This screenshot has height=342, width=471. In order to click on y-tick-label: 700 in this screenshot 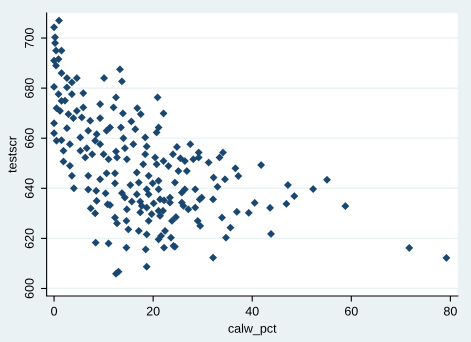, I will do `click(29, 38)`.